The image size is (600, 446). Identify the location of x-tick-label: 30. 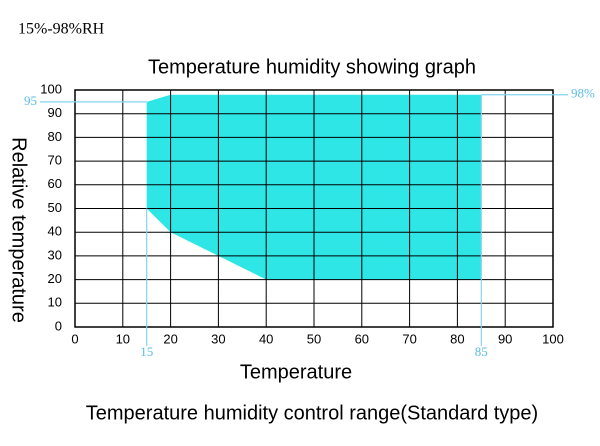
(218, 338).